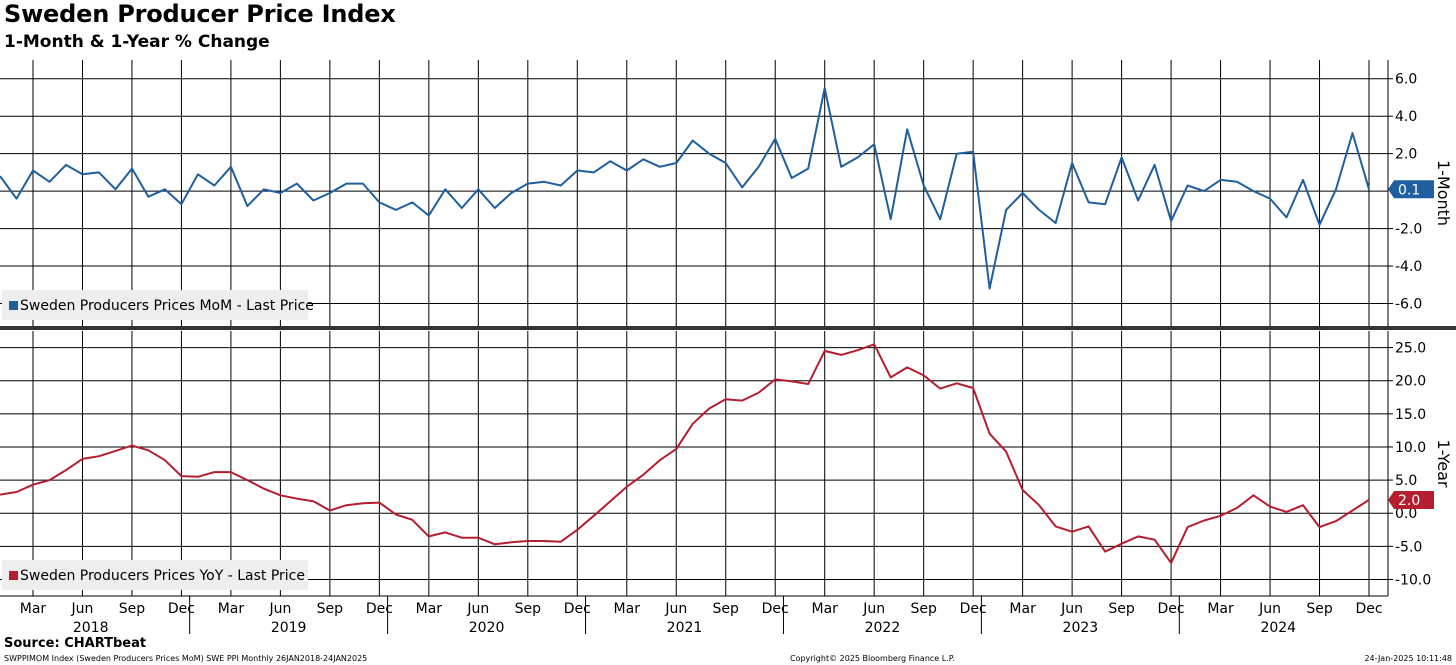  What do you see at coordinates (726, 609) in the screenshot?
I see `x-tick-month-14: Sep` at bounding box center [726, 609].